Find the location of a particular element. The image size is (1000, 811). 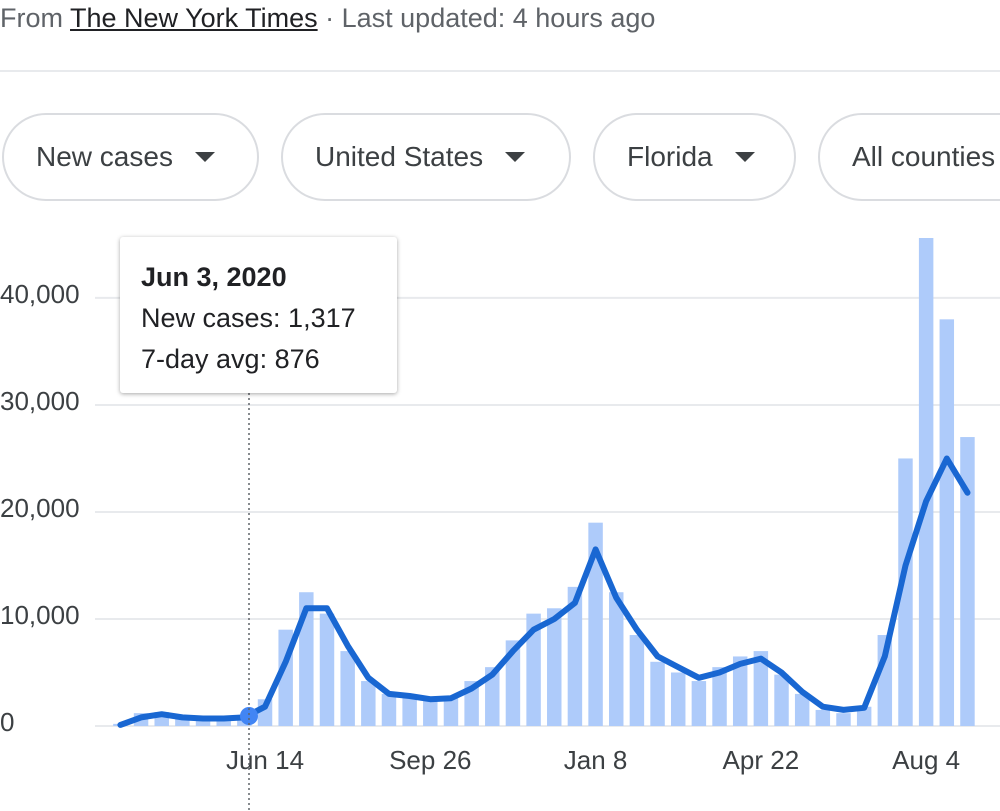

tooltip-avg: 7-day avg: 876 is located at coordinates (230, 359).